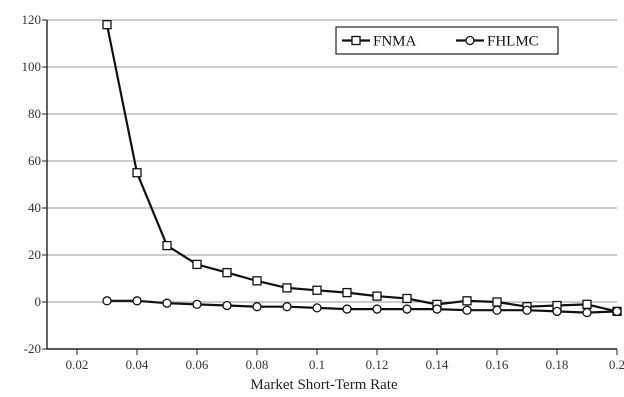  I want to click on x-tick-label: 0.02, so click(77, 364).